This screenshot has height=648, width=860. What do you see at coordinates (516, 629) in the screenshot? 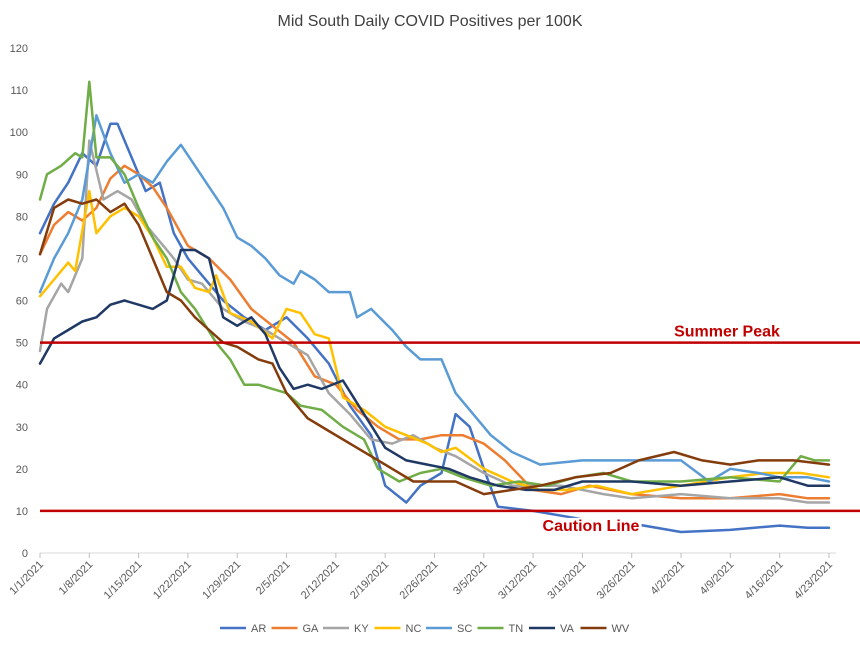
I see `legend-label-tn: TN` at bounding box center [516, 629].